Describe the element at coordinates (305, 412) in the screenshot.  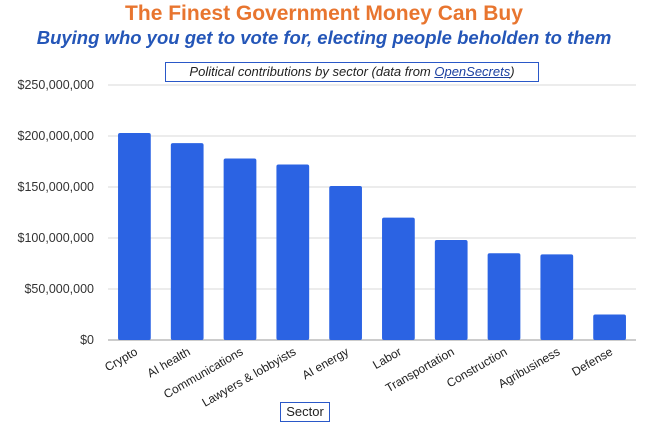
I see `x-axis-title: Sector` at that location.